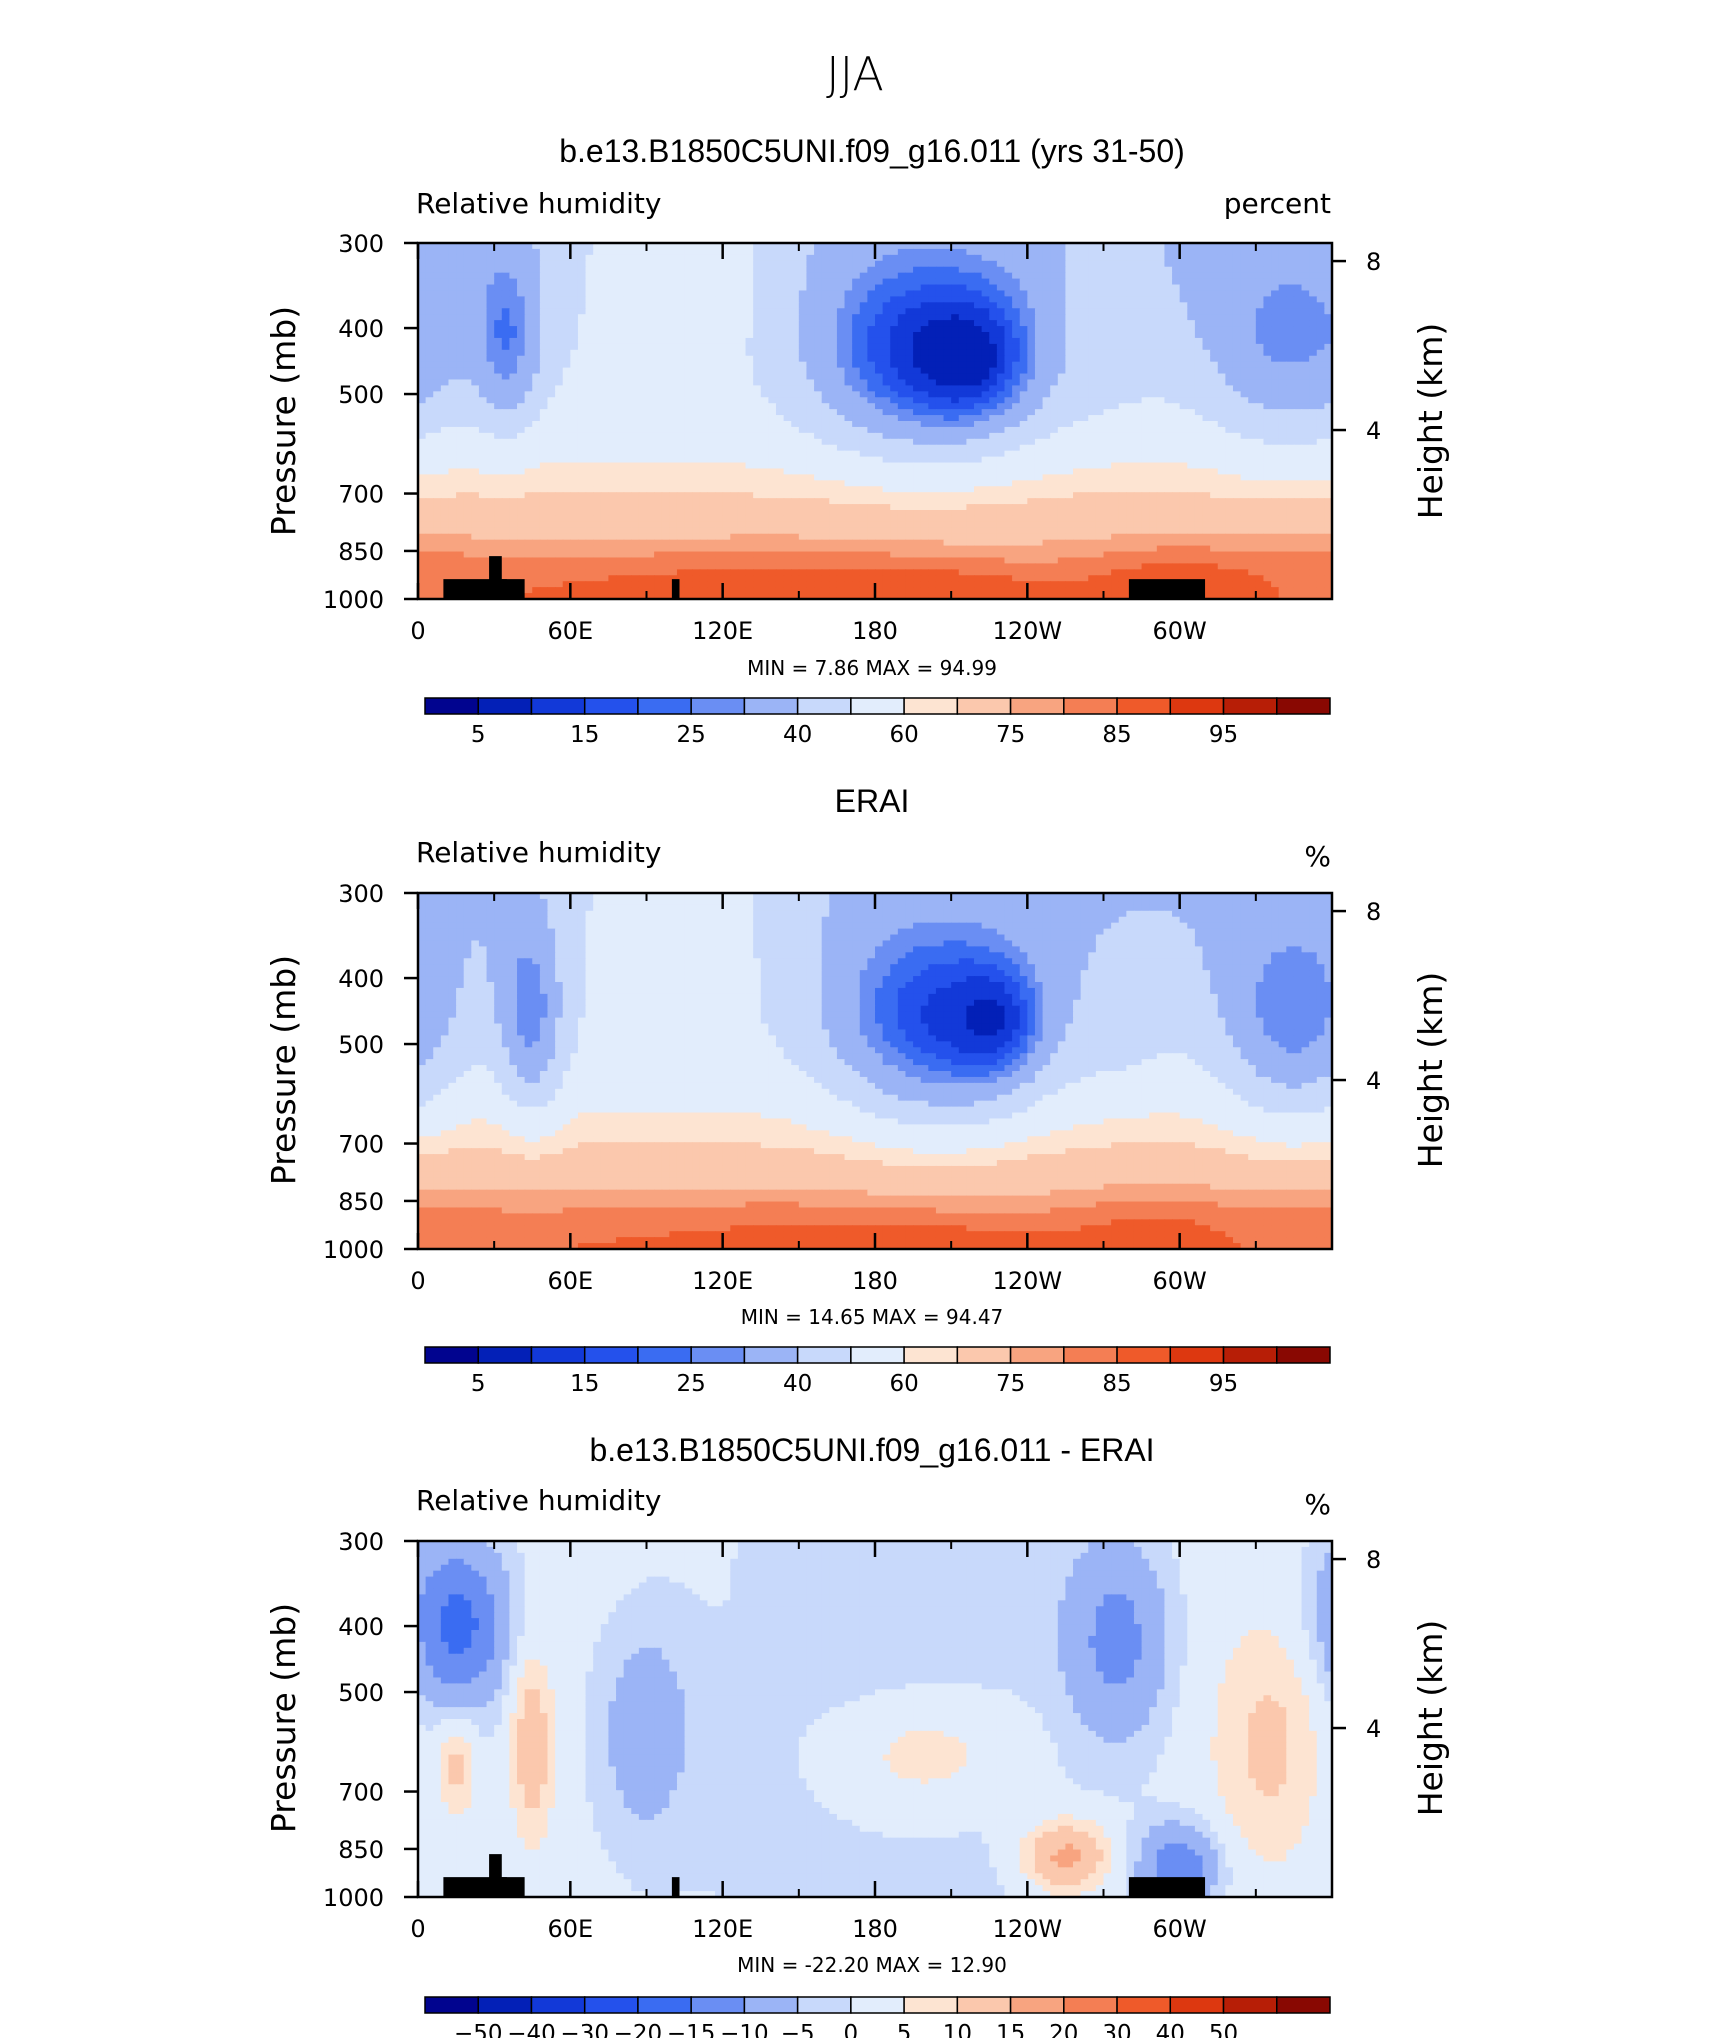 The image size is (1710, 2038). Describe the element at coordinates (478, 2029) in the screenshot. I see `colorbar-label: −50` at that location.